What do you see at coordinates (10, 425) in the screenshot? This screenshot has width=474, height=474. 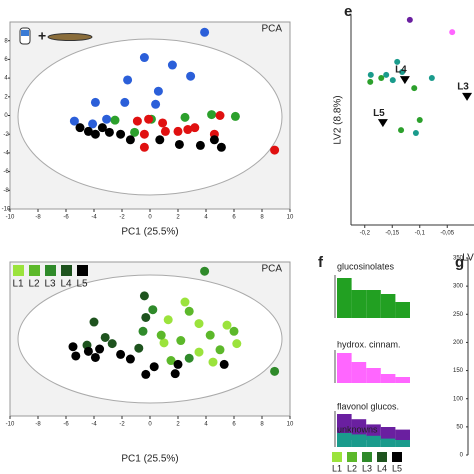 I see `x-tick-label: -10` at bounding box center [10, 425].